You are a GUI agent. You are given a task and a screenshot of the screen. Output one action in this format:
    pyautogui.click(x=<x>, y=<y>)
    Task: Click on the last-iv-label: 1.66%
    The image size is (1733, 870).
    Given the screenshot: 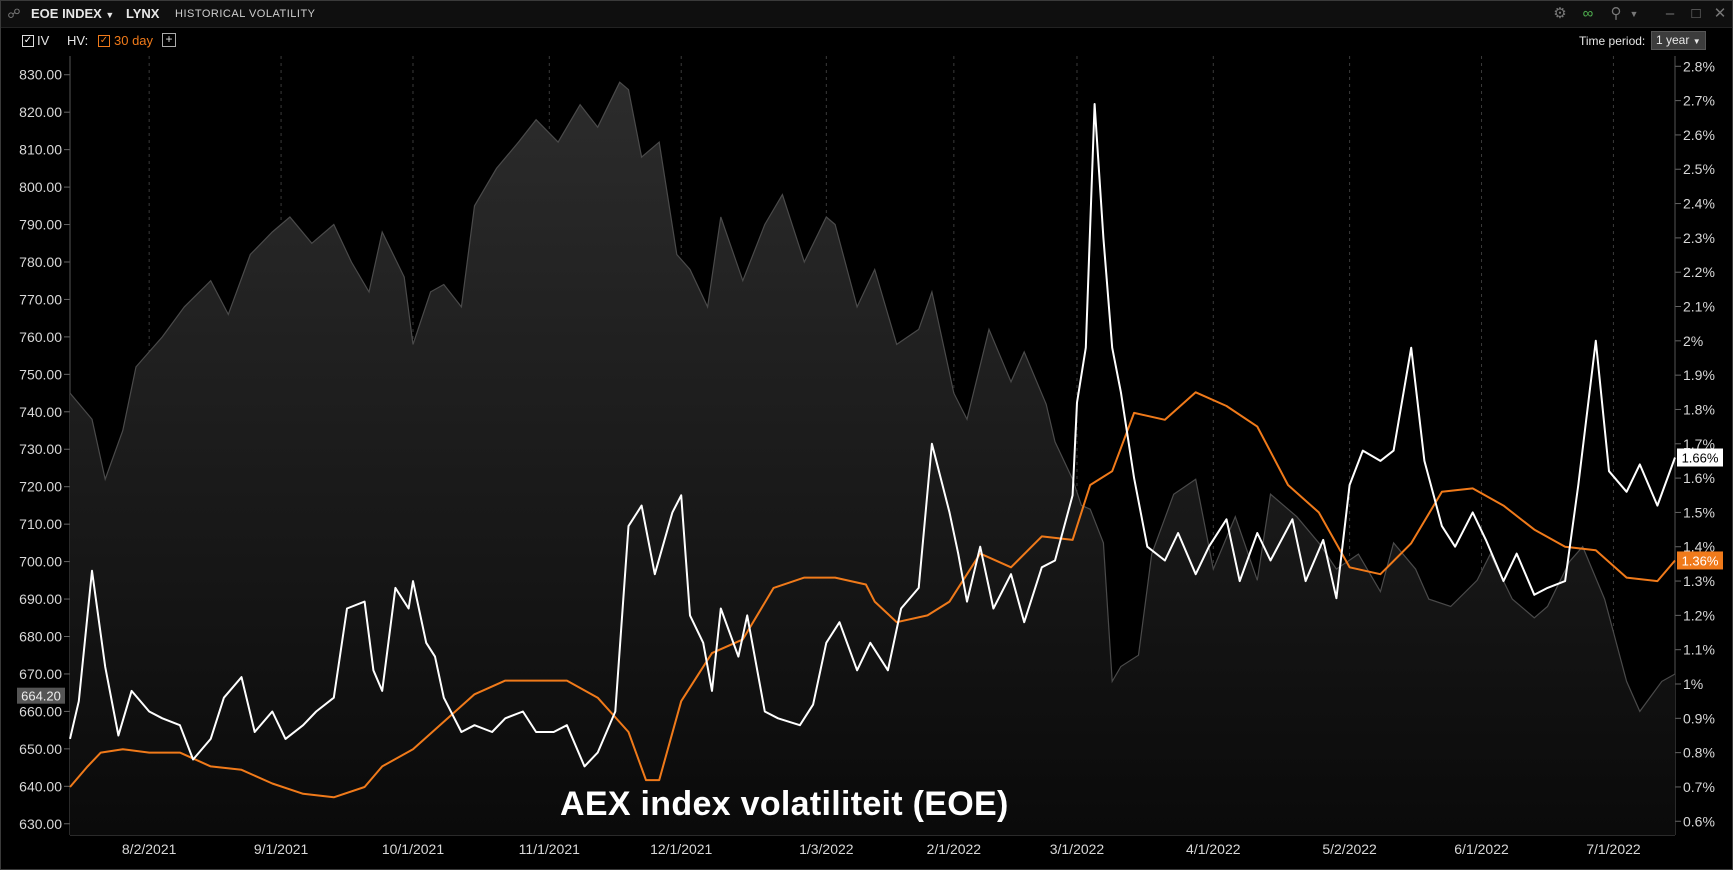 What is the action you would take?
    pyautogui.click(x=1700, y=458)
    